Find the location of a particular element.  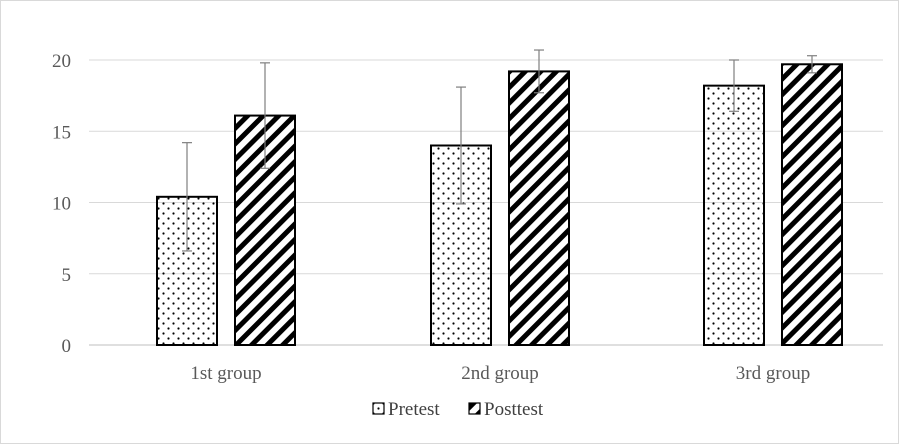

legend-item-posttest: Posttest is located at coordinates (506, 409).